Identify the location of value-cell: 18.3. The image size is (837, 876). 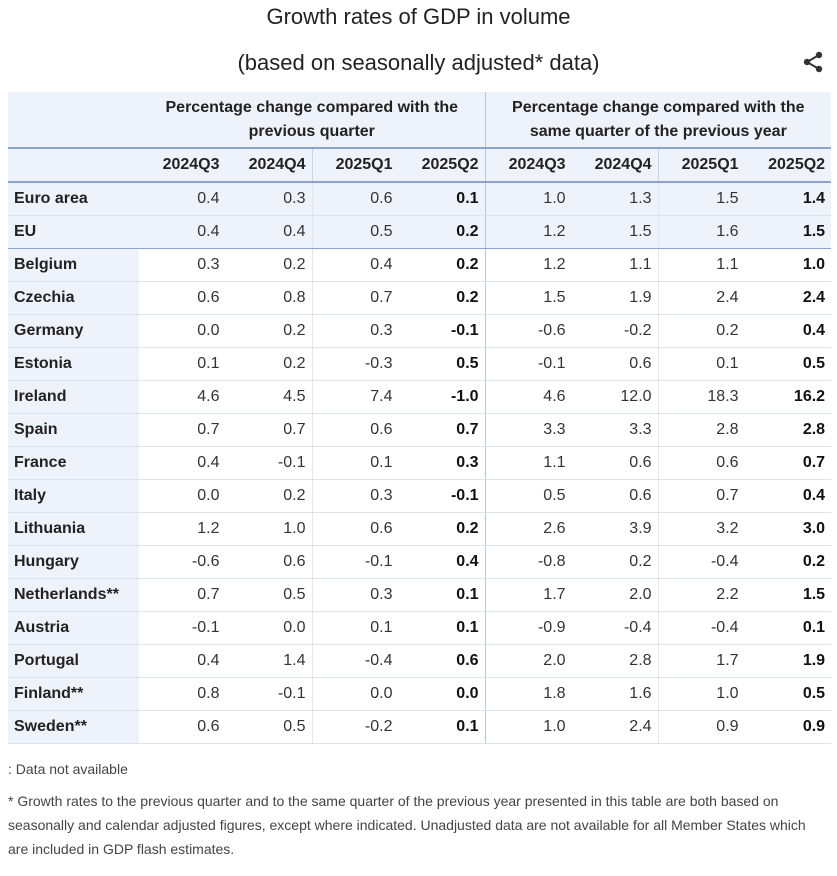
(701, 397).